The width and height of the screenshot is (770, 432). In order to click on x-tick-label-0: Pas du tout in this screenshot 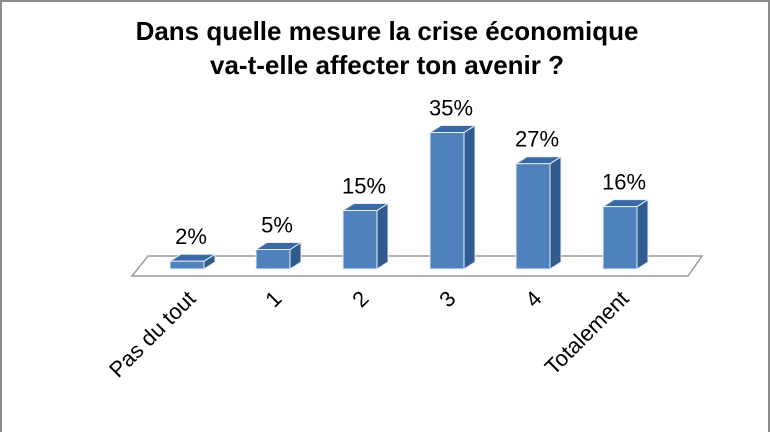, I will do `click(152, 334)`.